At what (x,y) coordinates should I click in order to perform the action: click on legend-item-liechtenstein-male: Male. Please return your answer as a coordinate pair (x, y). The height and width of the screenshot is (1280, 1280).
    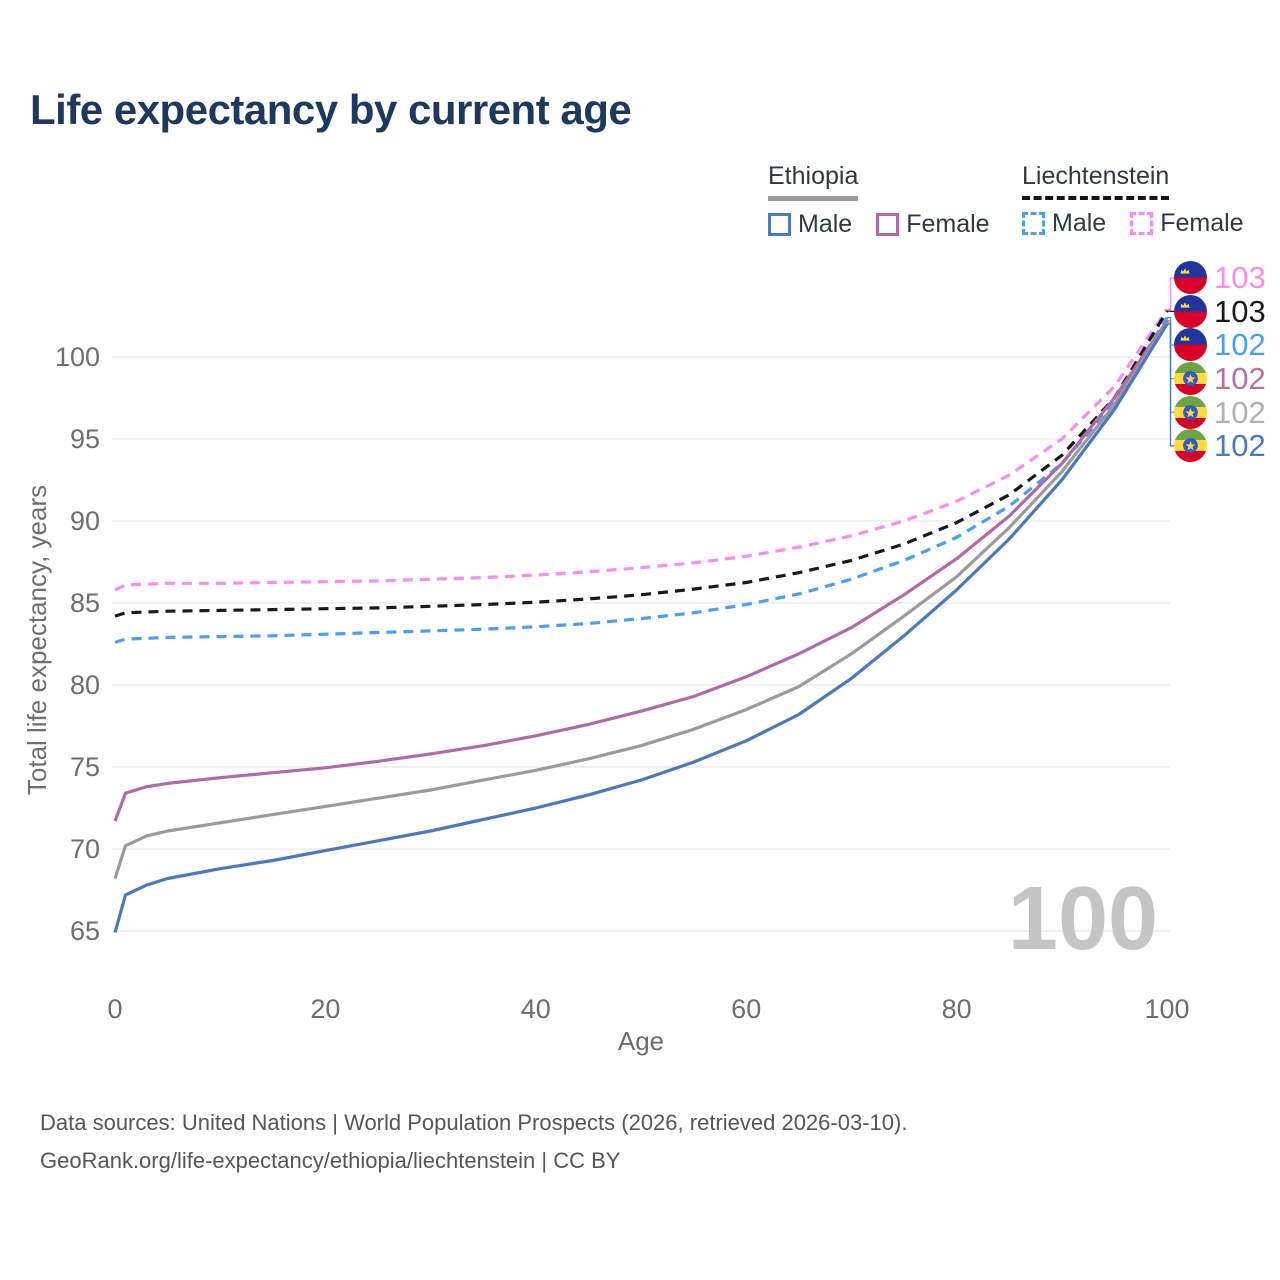
    Looking at the image, I should click on (1064, 223).